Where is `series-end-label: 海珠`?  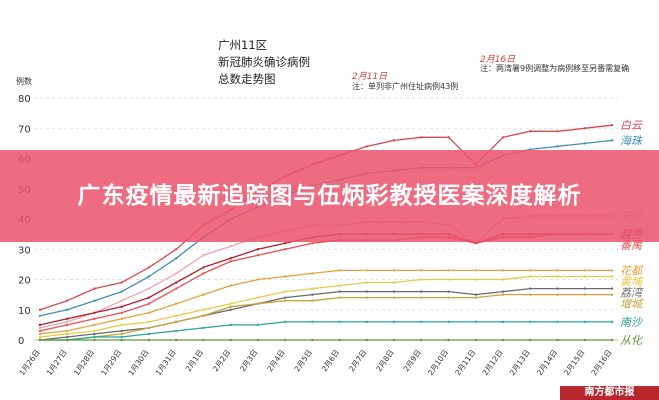
series-end-label: 海珠 is located at coordinates (631, 140).